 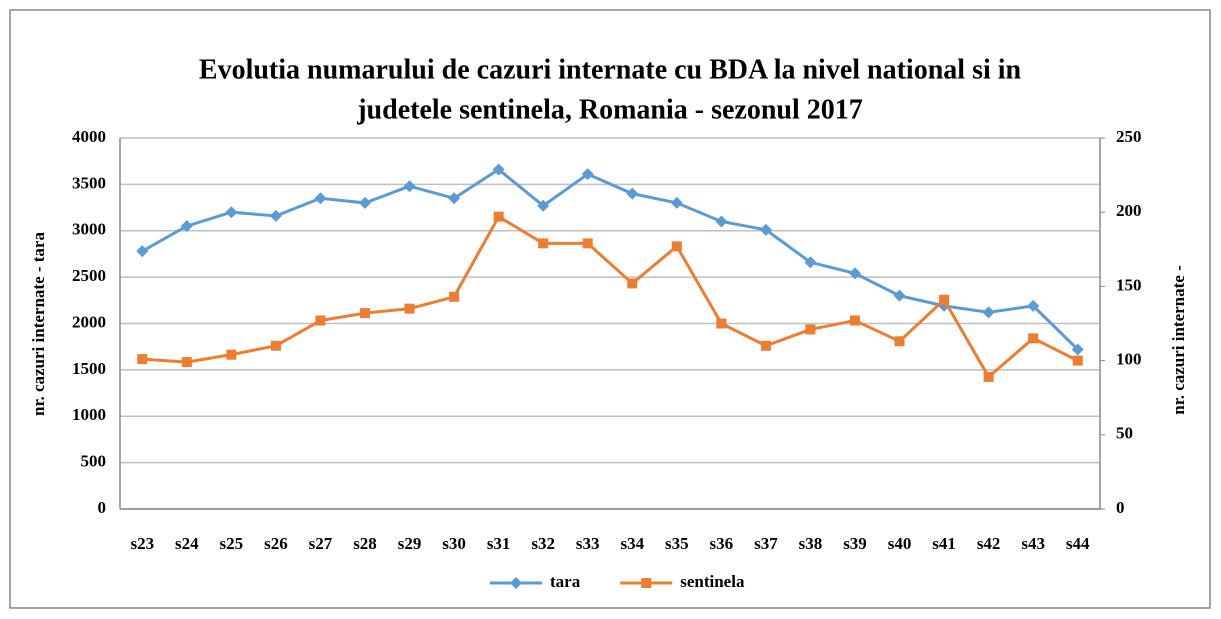 I want to click on x-tick-label: s34, so click(x=632, y=543).